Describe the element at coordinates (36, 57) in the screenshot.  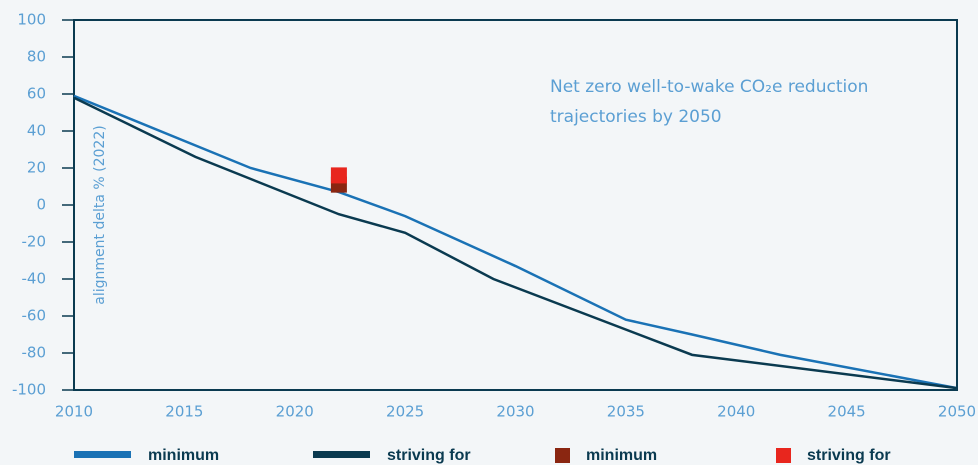
I see `y-tick-label: 80` at that location.